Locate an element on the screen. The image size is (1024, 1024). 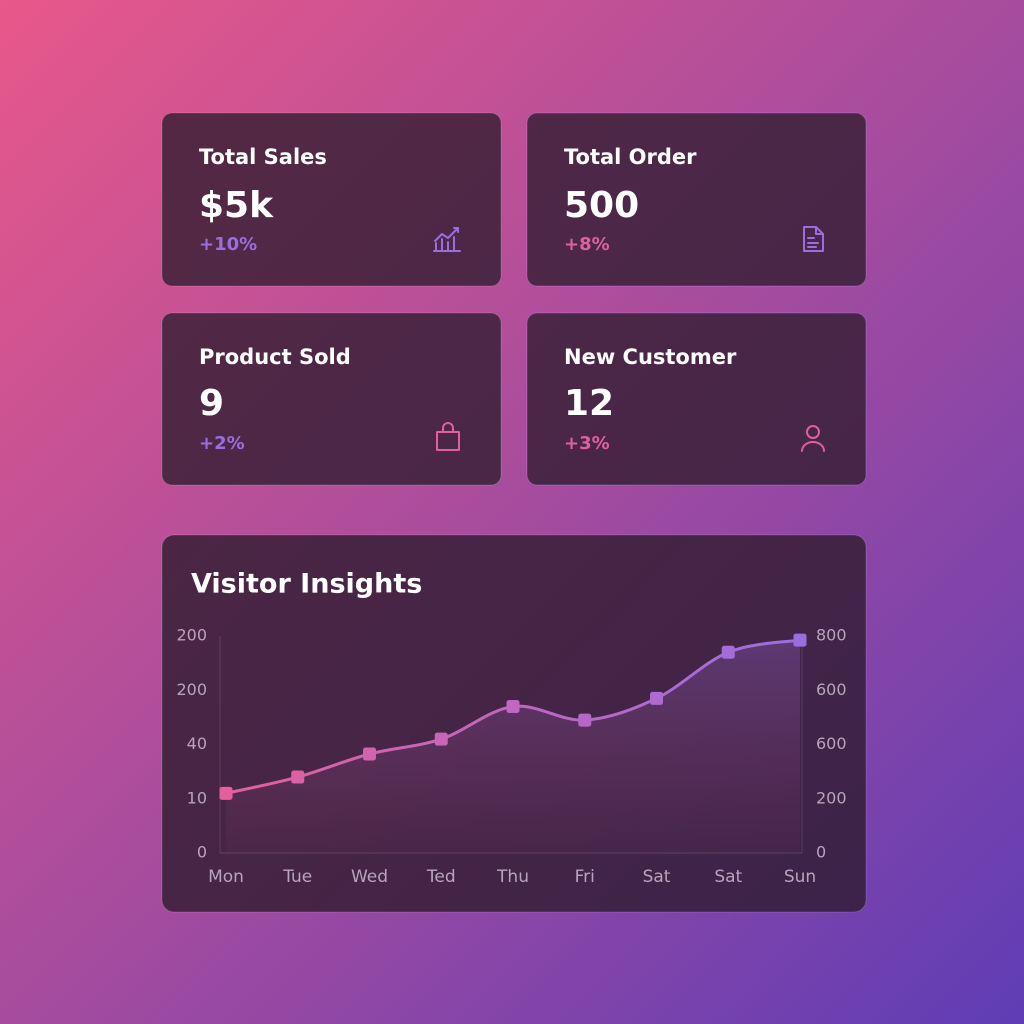
card-value: 9 is located at coordinates (211, 403).